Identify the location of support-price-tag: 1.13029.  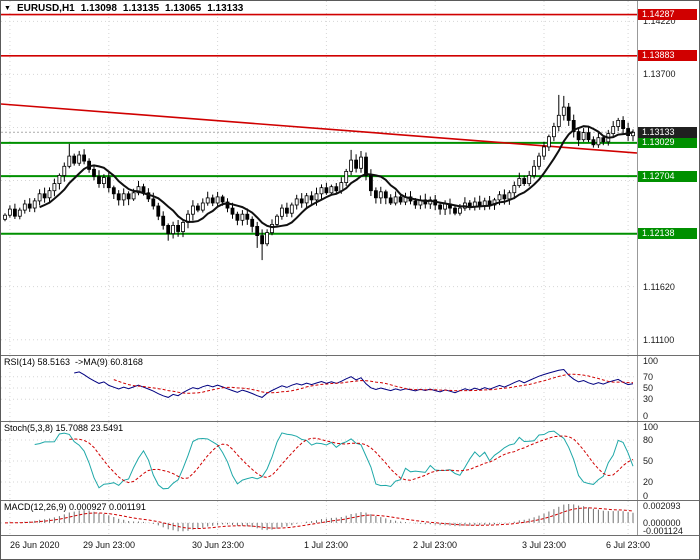
(667, 143).